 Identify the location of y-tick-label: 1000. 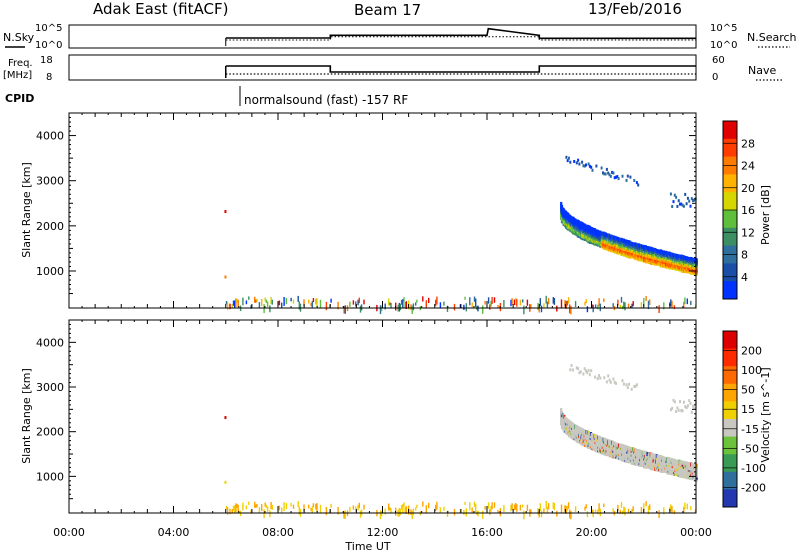
(50, 271).